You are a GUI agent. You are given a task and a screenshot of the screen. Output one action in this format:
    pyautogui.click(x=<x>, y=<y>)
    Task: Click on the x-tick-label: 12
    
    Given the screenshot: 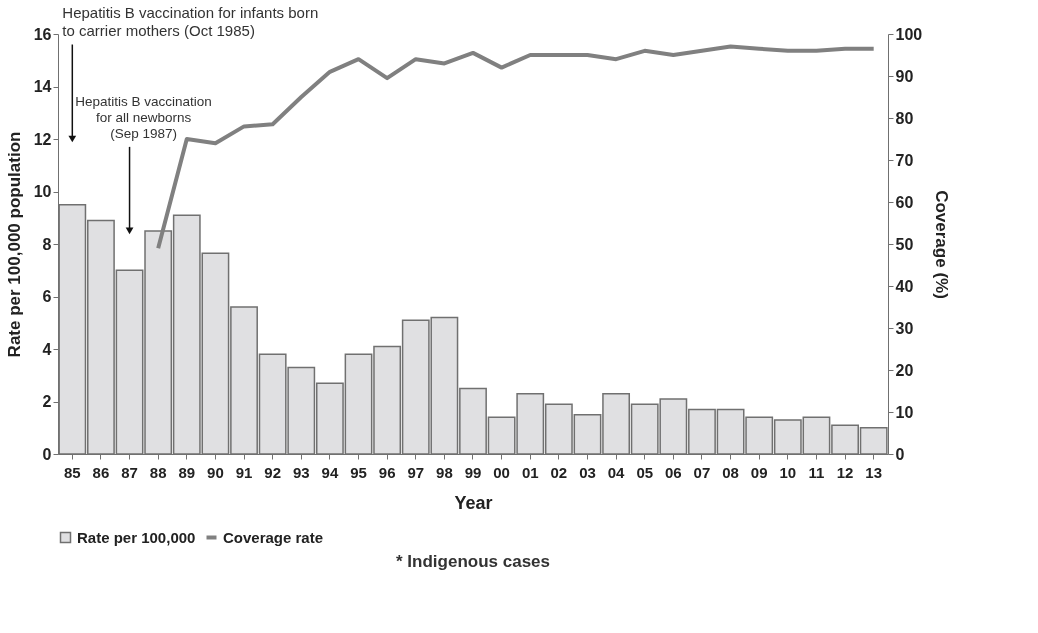 What is the action you would take?
    pyautogui.click(x=845, y=472)
    